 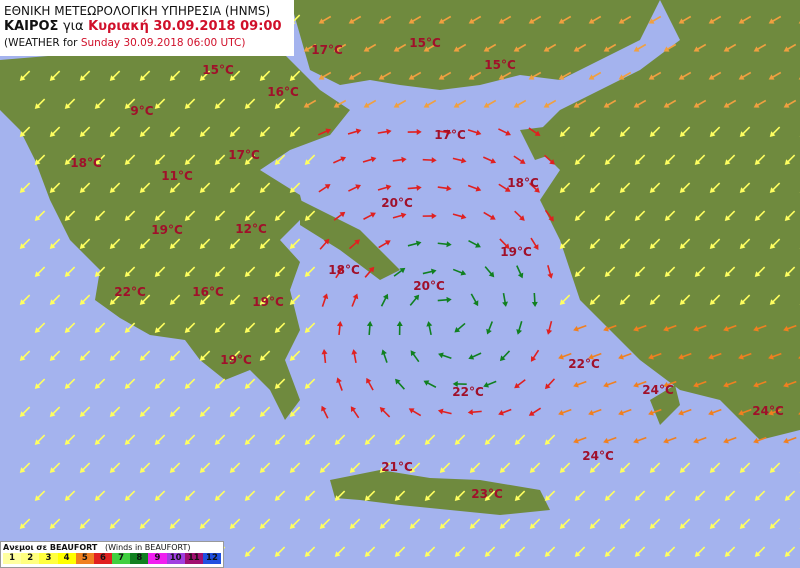 I want to click on legend-heading: Ανεμοι σε BEAUFORT (Winds in BEAUFORT), so click(x=112, y=547).